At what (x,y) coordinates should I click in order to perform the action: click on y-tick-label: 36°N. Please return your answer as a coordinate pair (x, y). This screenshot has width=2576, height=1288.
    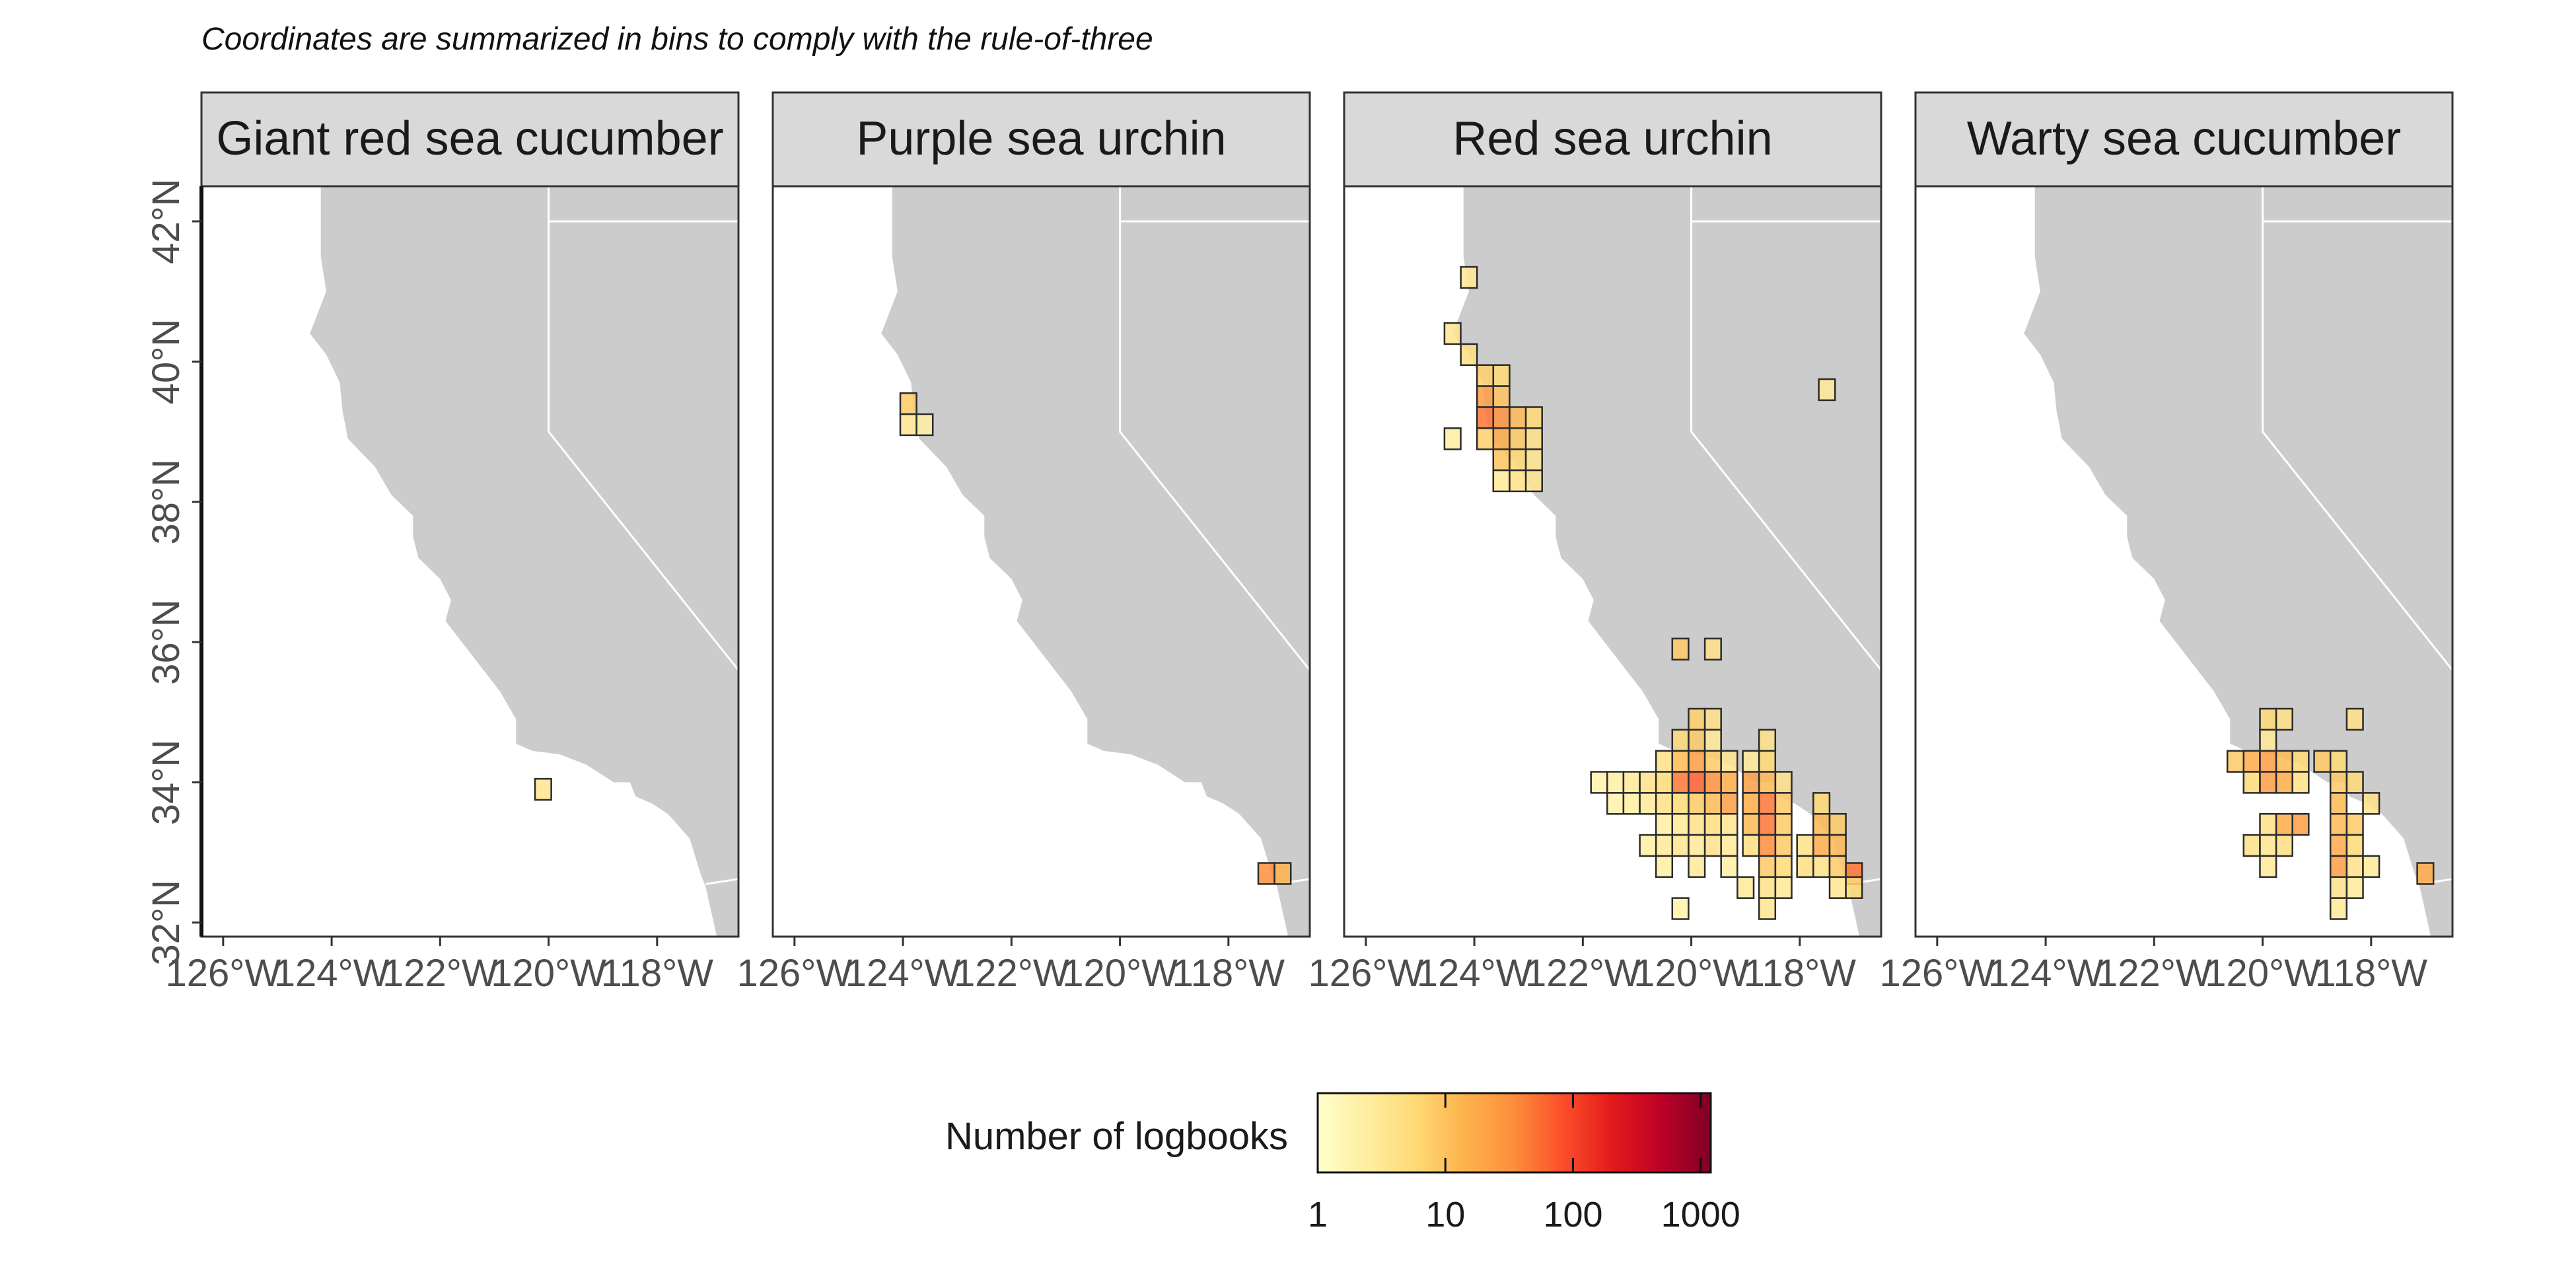
    Looking at the image, I should click on (167, 642).